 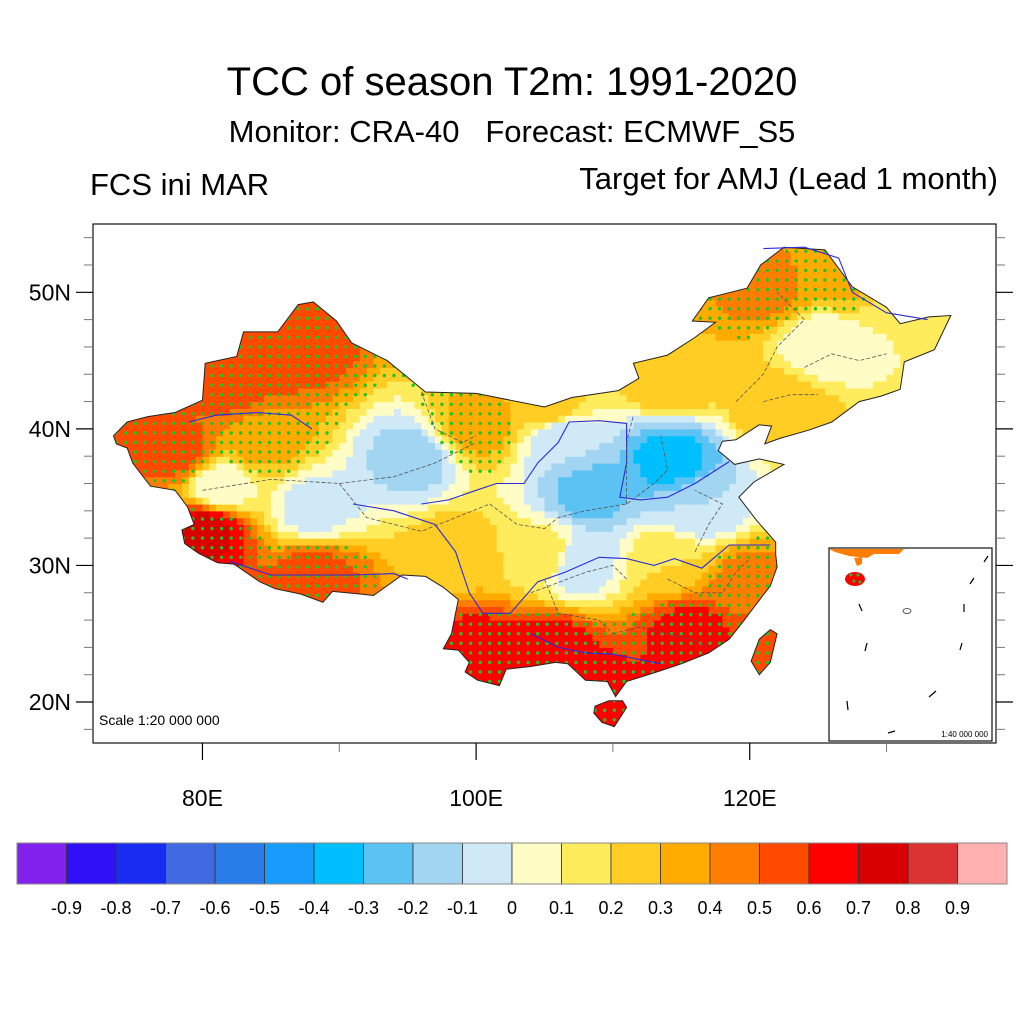 What do you see at coordinates (512, 82) in the screenshot?
I see `chart-title: TCC of season T2m: 1991-2020` at bounding box center [512, 82].